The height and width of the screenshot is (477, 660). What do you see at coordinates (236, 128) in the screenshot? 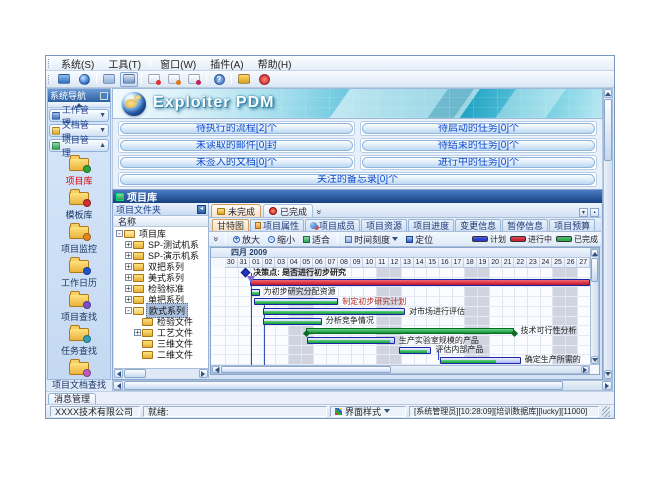
I see `dashboard-button: 待执行的流程[2]个` at bounding box center [236, 128].